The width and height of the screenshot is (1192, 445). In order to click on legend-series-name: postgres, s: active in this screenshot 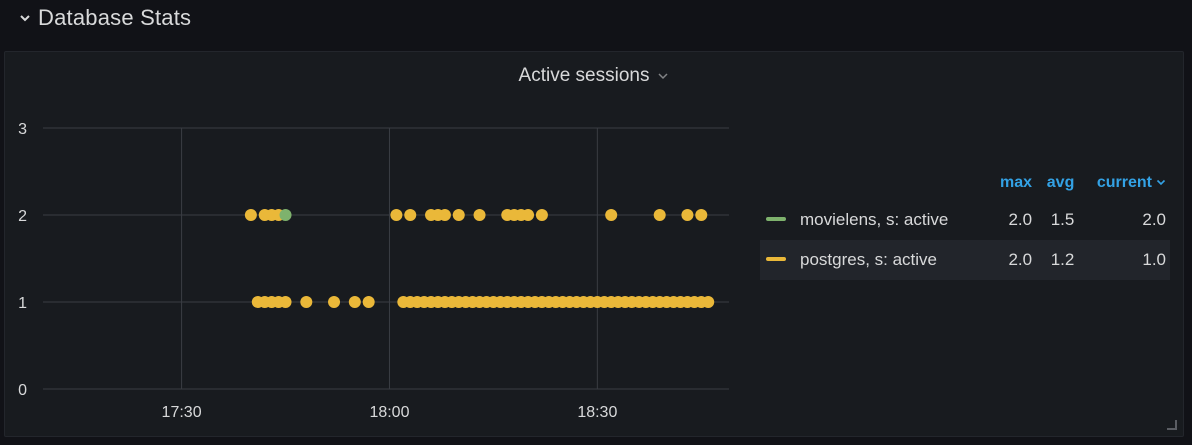, I will do `click(869, 259)`.